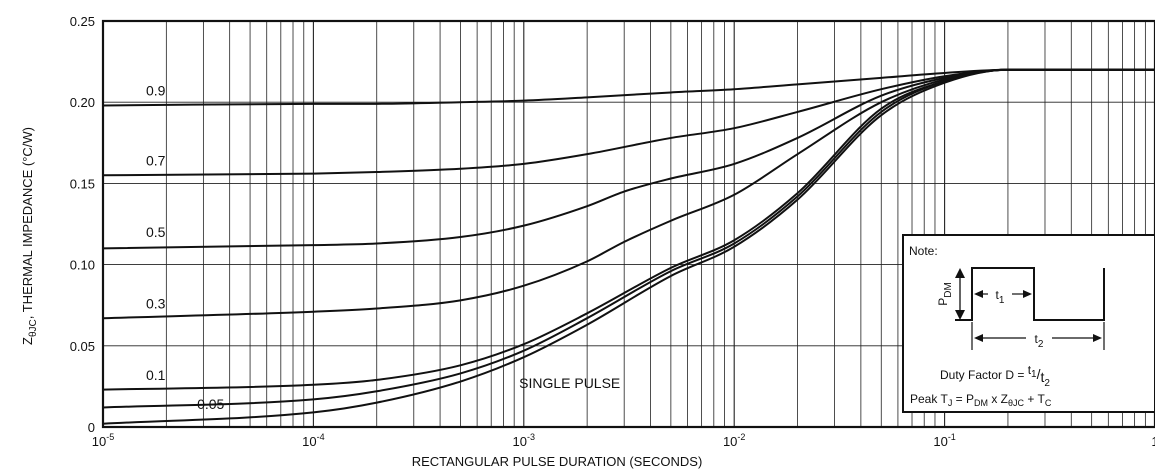 This screenshot has height=472, width=1155. What do you see at coordinates (1039, 374) in the screenshot?
I see `duty-factor-slash: /` at bounding box center [1039, 374].